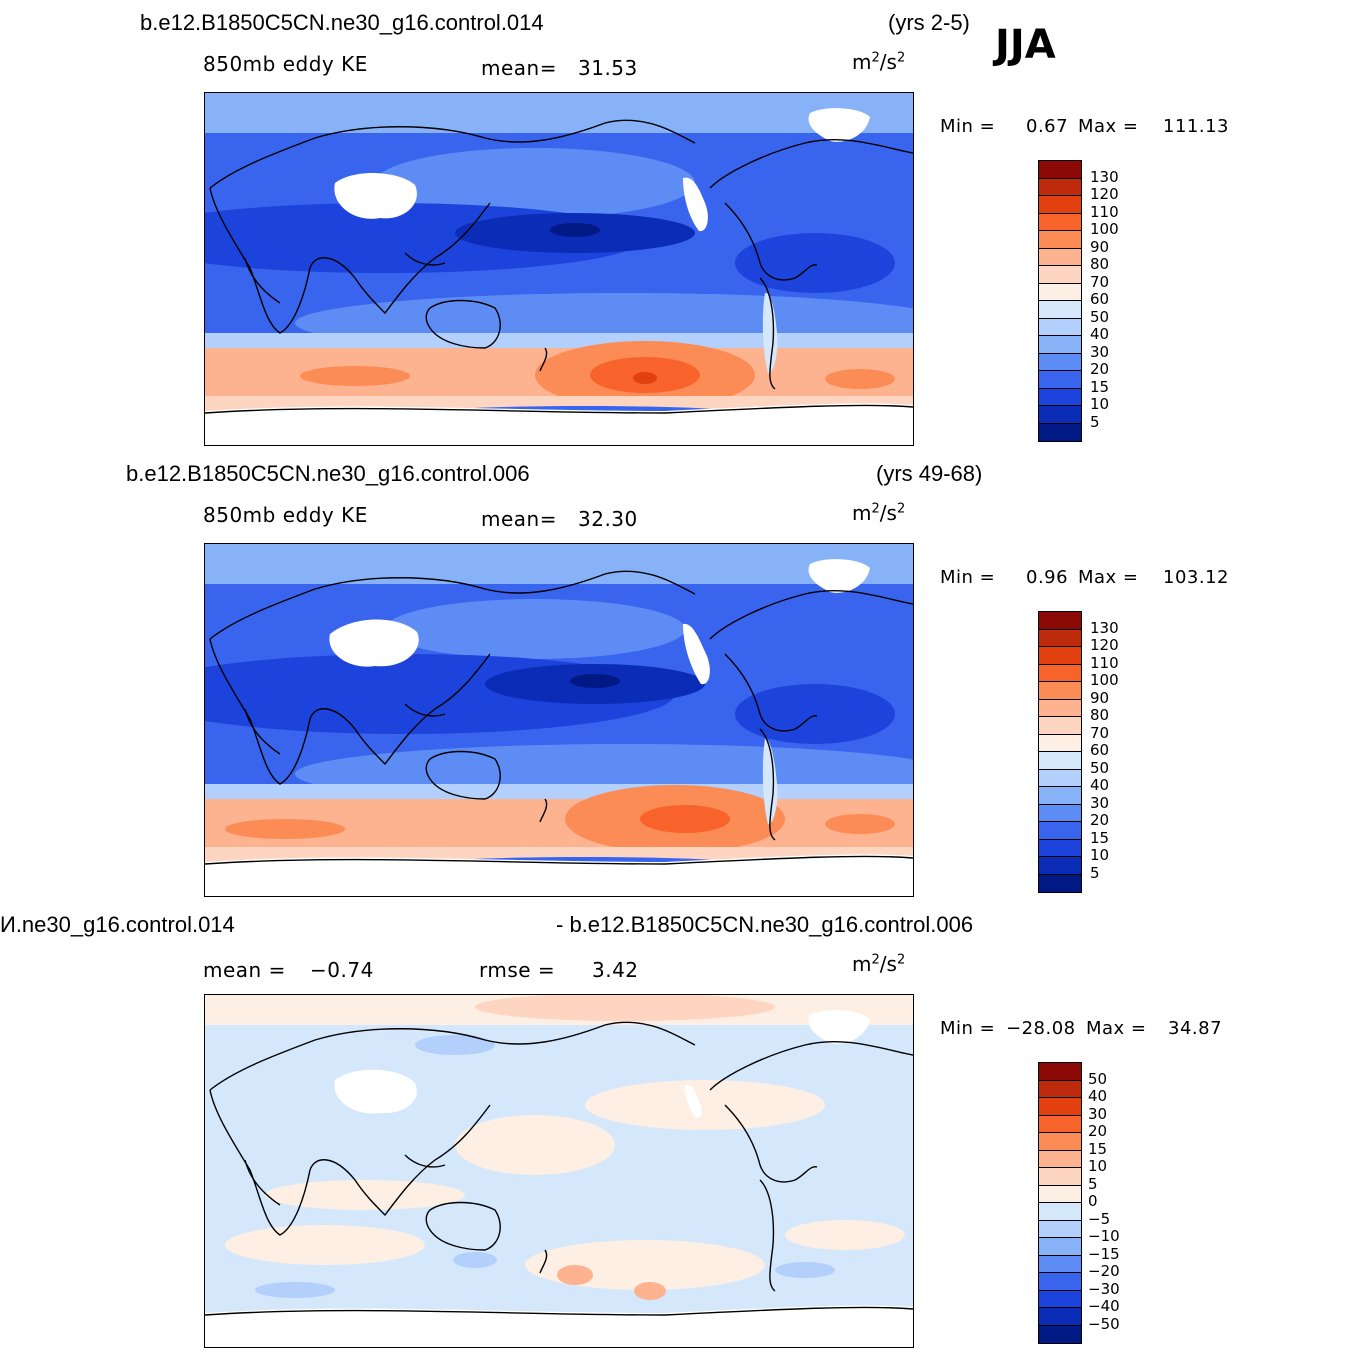 Image resolution: width=1364 pixels, height=1363 pixels. Describe the element at coordinates (1047, 577) in the screenshot. I see `panel2-min-value: 0.96` at that location.